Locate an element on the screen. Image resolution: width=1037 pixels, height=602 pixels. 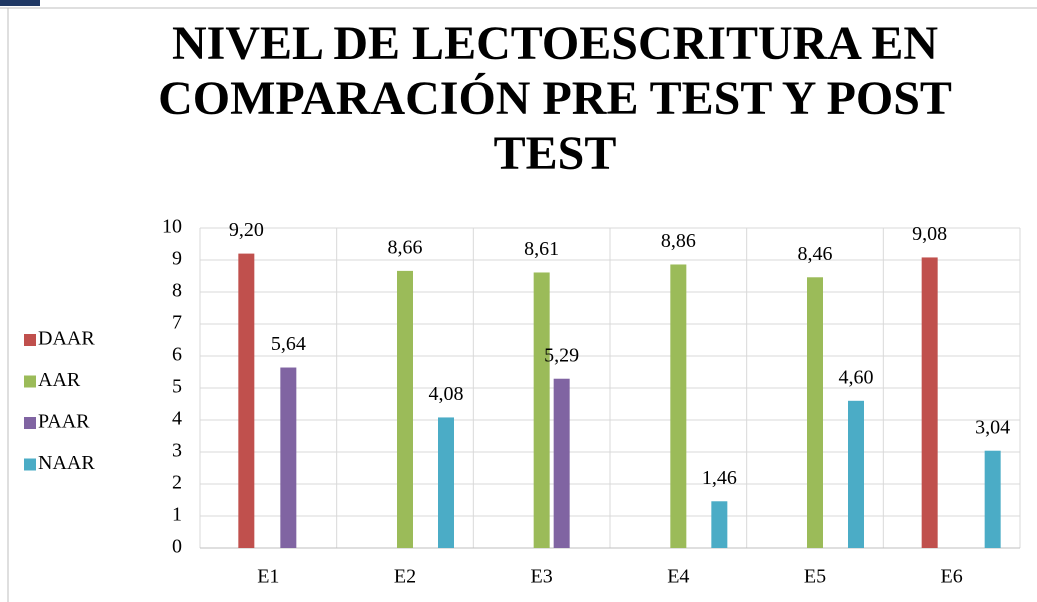
y-tick-label: 7 is located at coordinates (177, 323).